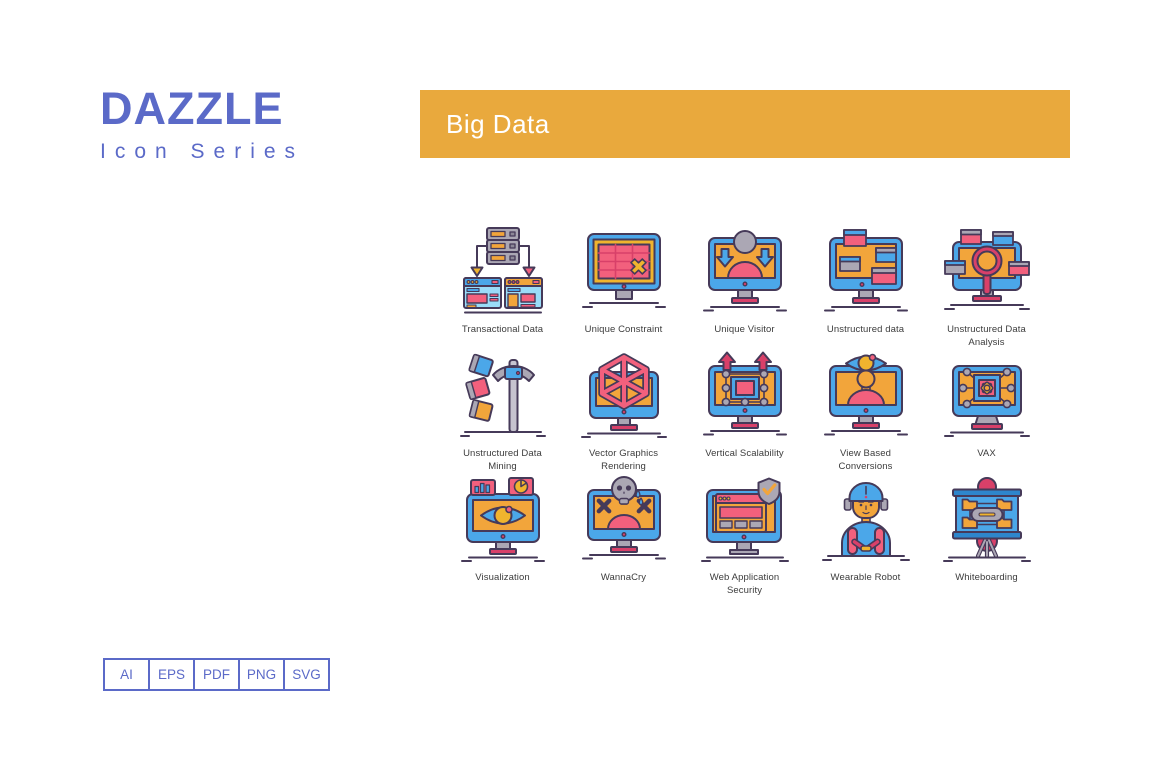  What do you see at coordinates (624, 270) in the screenshot?
I see `unique-constraint-icon` at bounding box center [624, 270].